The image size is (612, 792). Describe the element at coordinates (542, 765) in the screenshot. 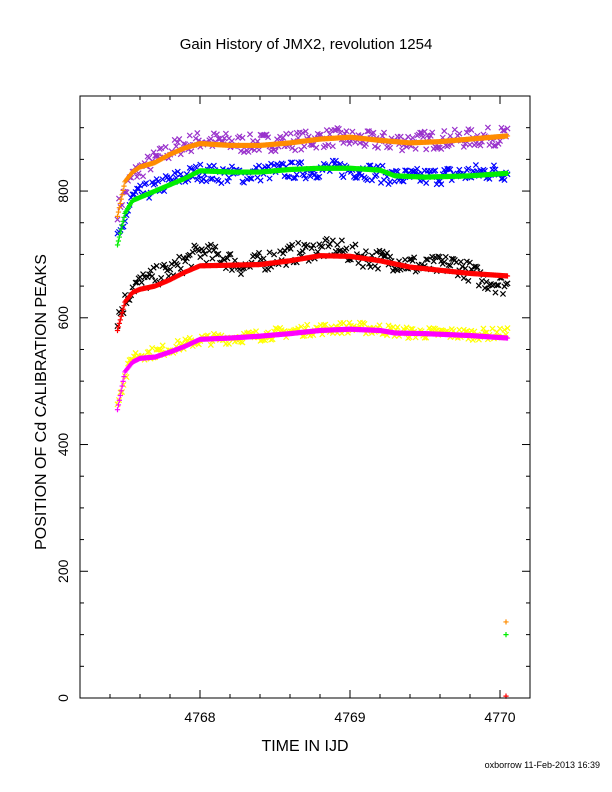

I see `footer-credit: oxborrow 11-Feb-2013 16:39` at that location.